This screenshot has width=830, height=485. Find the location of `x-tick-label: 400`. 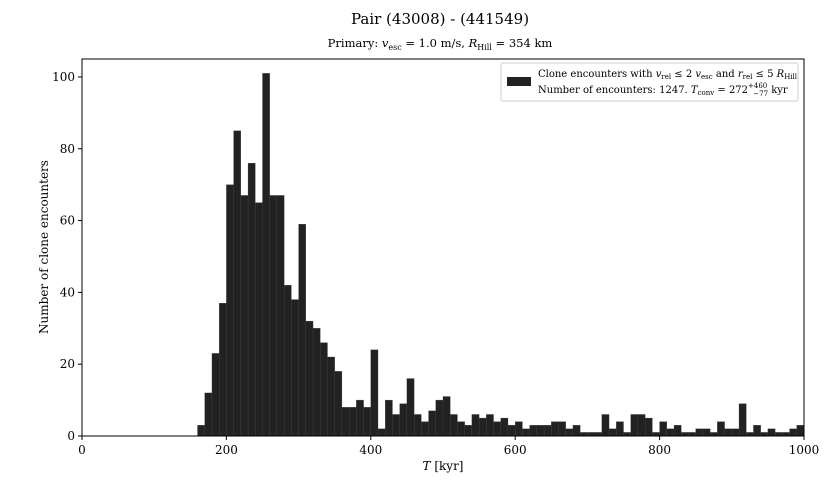

x-tick-label: 400 is located at coordinates (370, 450).